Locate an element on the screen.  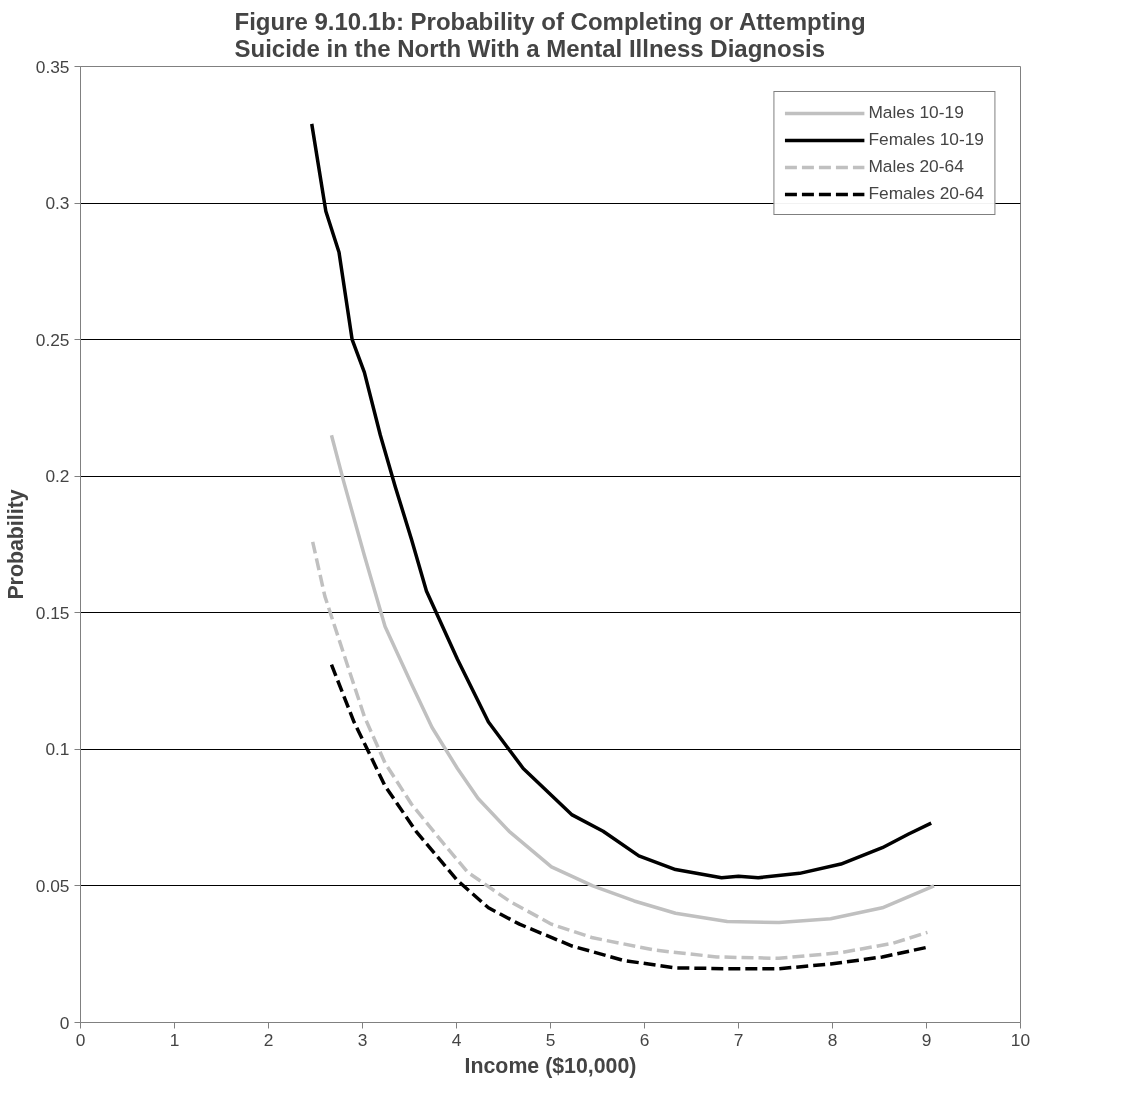
x-tick-label: 6 is located at coordinates (644, 1039).